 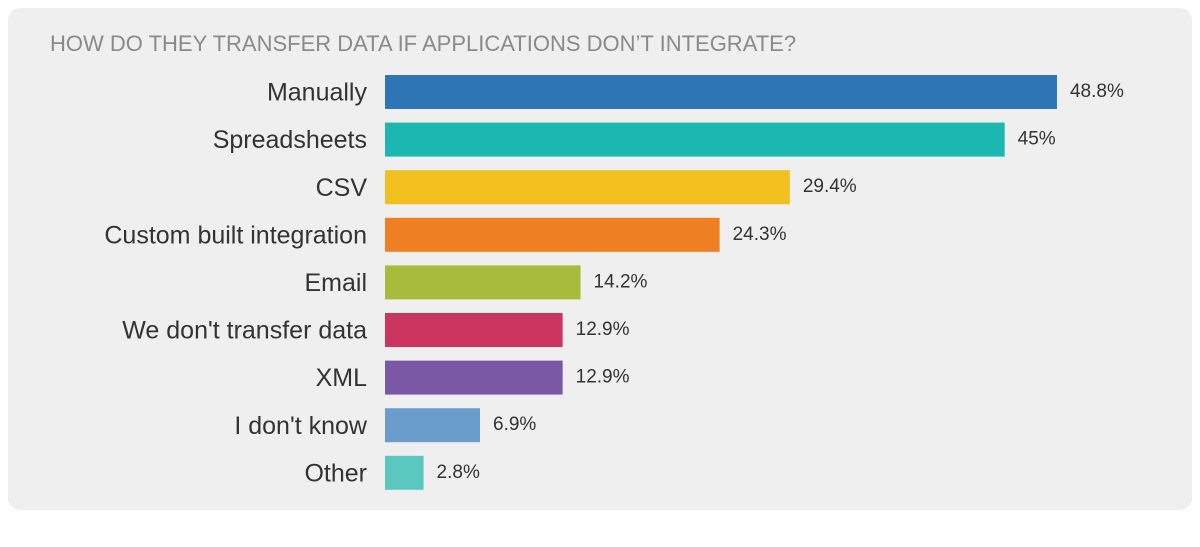 I want to click on value-label: 48.8%, so click(x=1097, y=91).